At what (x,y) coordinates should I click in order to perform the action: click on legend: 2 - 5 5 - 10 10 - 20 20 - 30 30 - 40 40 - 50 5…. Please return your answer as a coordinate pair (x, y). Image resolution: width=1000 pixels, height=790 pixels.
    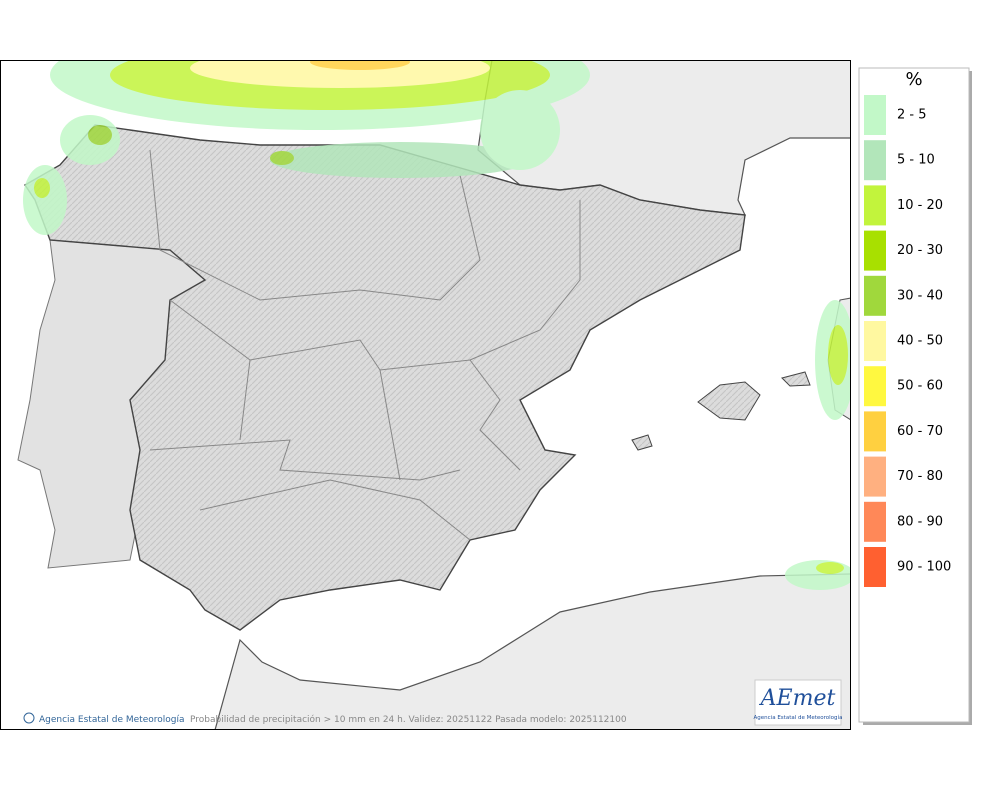
    Looking at the image, I should click on (907, 341).